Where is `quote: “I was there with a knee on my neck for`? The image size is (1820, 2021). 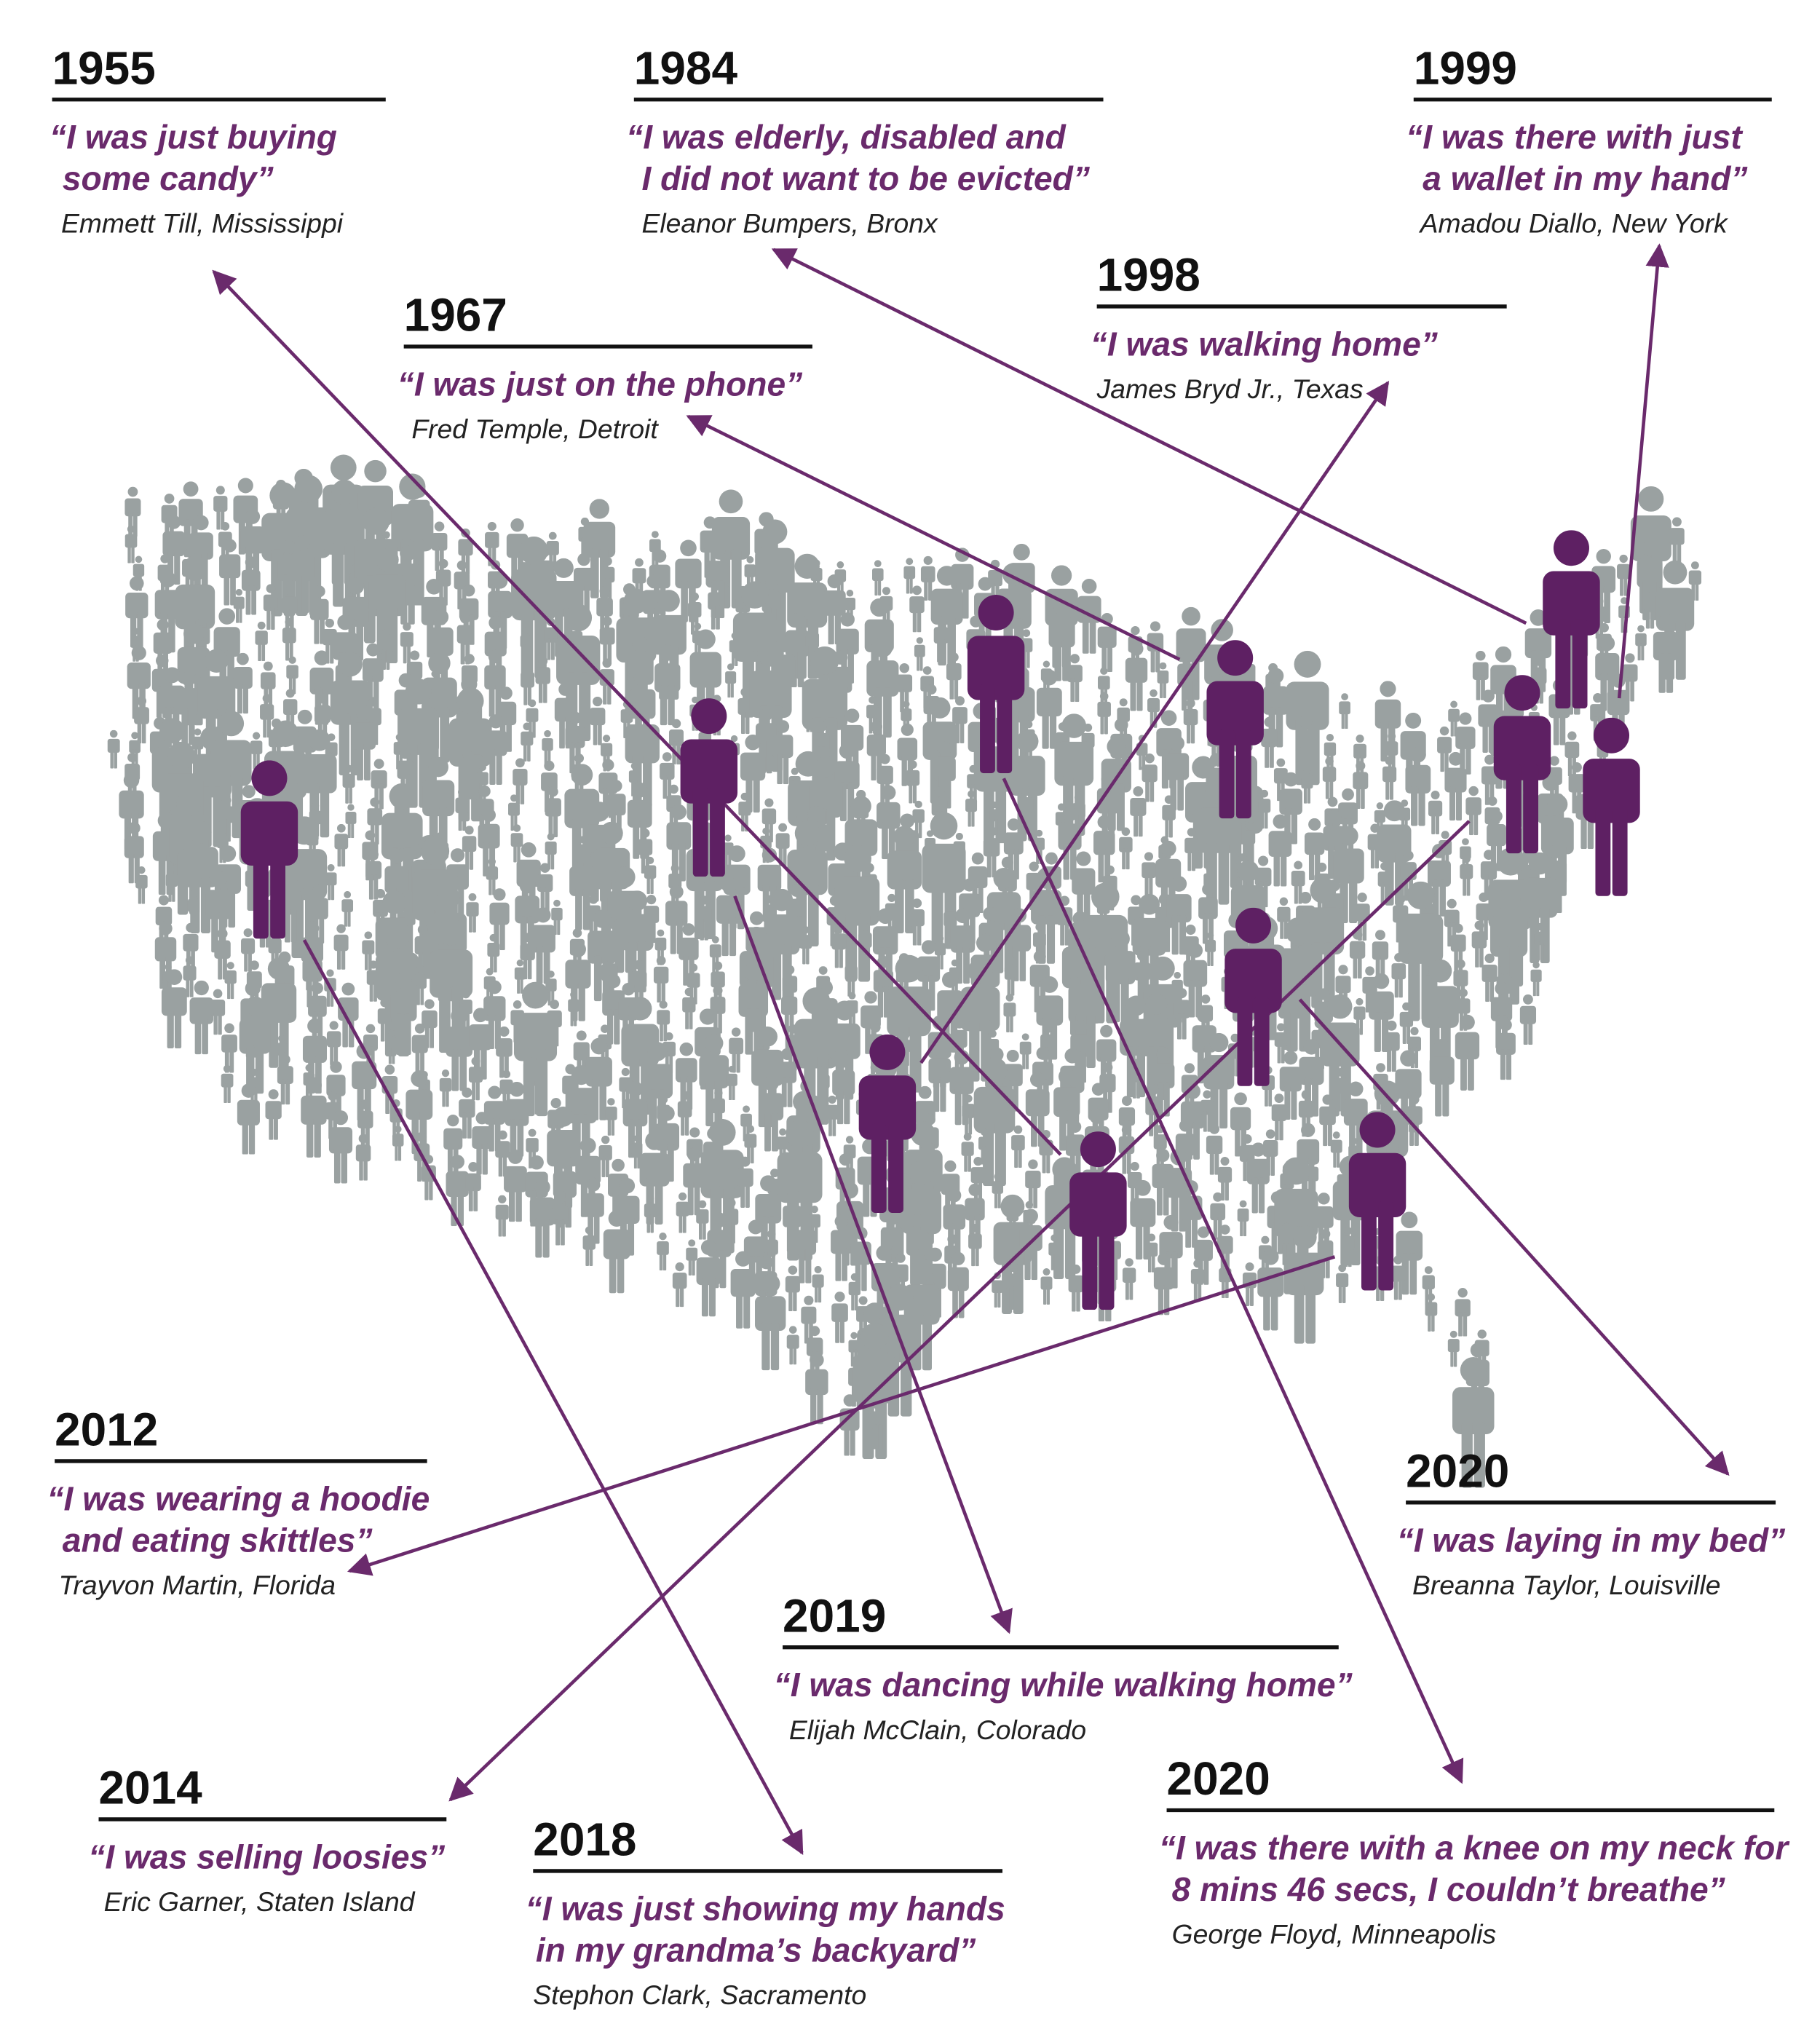 quote: “I was there with a knee on my neck for is located at coordinates (1474, 1848).